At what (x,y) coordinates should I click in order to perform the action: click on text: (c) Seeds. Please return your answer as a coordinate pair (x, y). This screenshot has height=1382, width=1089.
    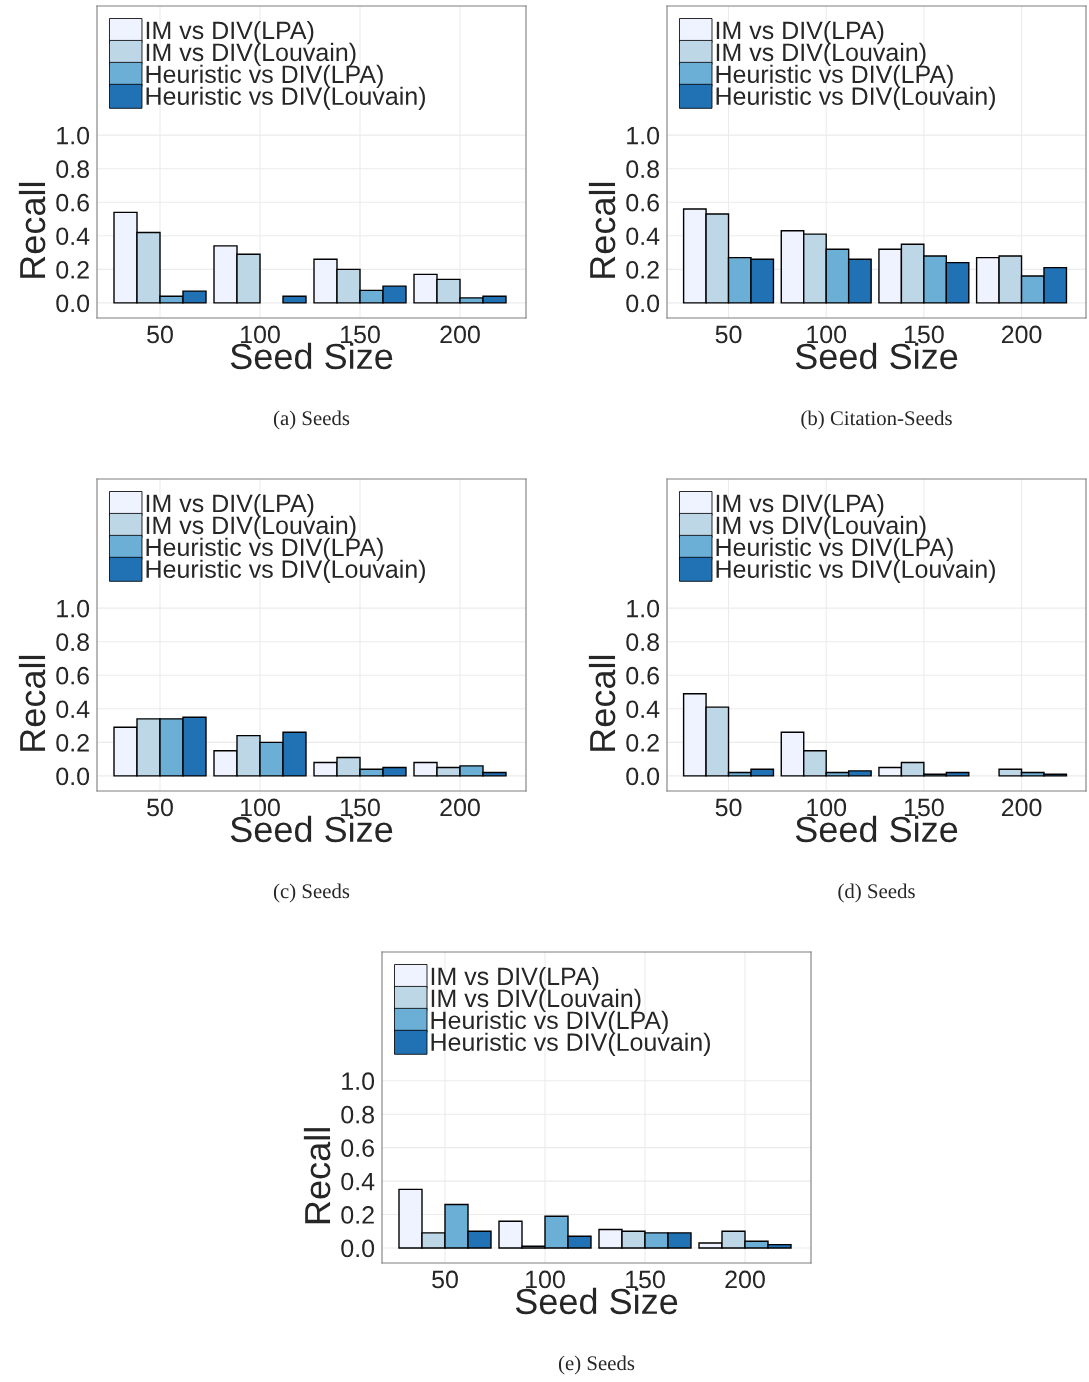
    Looking at the image, I should click on (311, 893).